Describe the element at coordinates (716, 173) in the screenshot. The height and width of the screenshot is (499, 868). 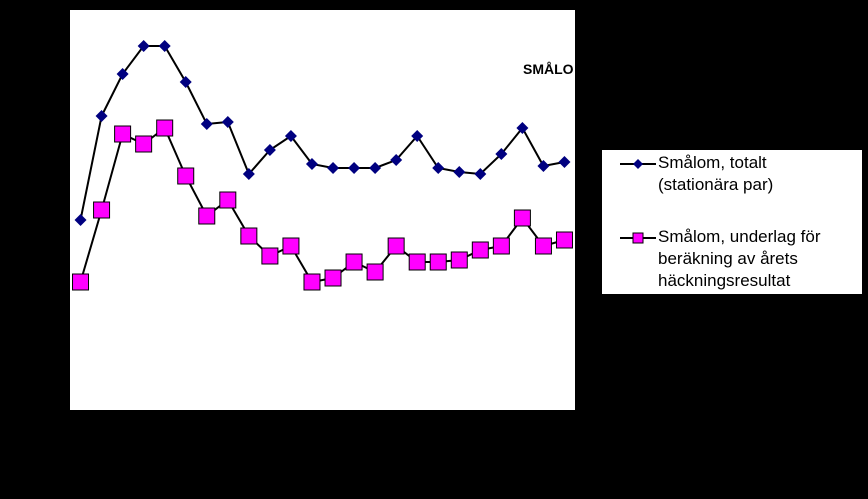
I see `legend-label-series-1: Smålom, totalt (stationära par)` at that location.